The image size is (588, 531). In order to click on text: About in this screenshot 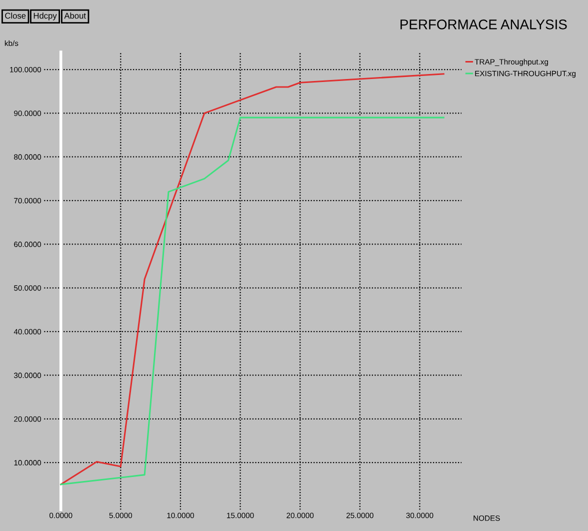, I will do `click(75, 15)`.